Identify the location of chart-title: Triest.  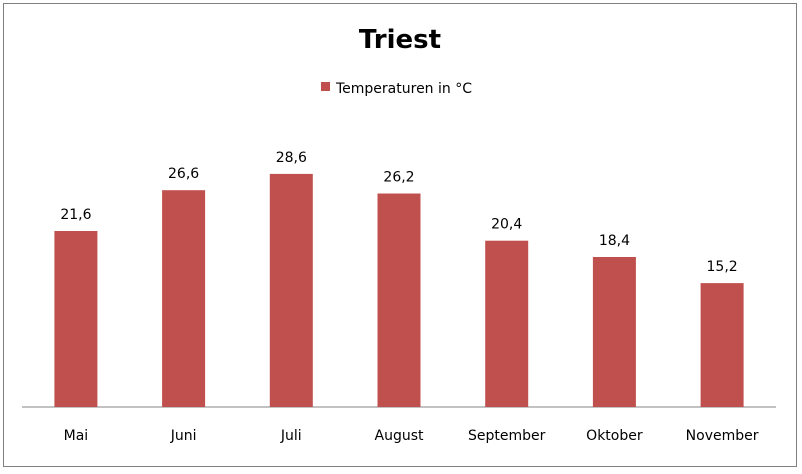
(400, 40).